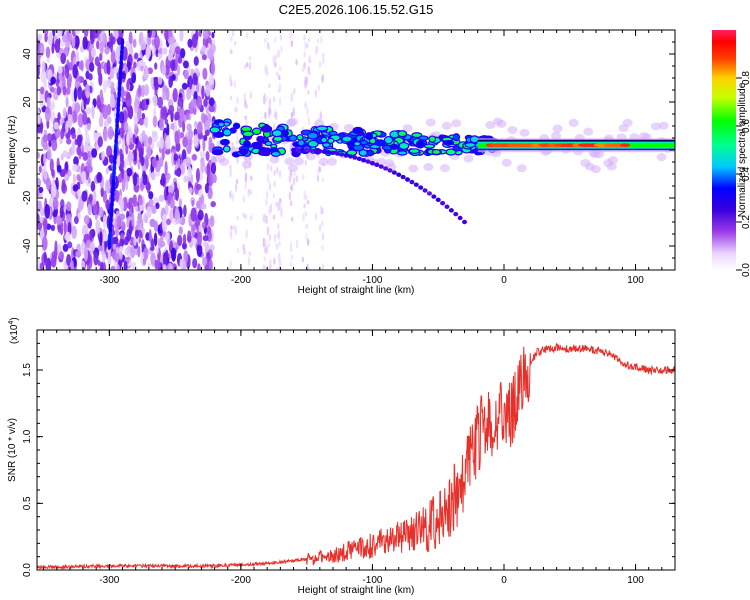  Describe the element at coordinates (745, 270) in the screenshot. I see `colorbar-tick-label: 0.0` at that location.